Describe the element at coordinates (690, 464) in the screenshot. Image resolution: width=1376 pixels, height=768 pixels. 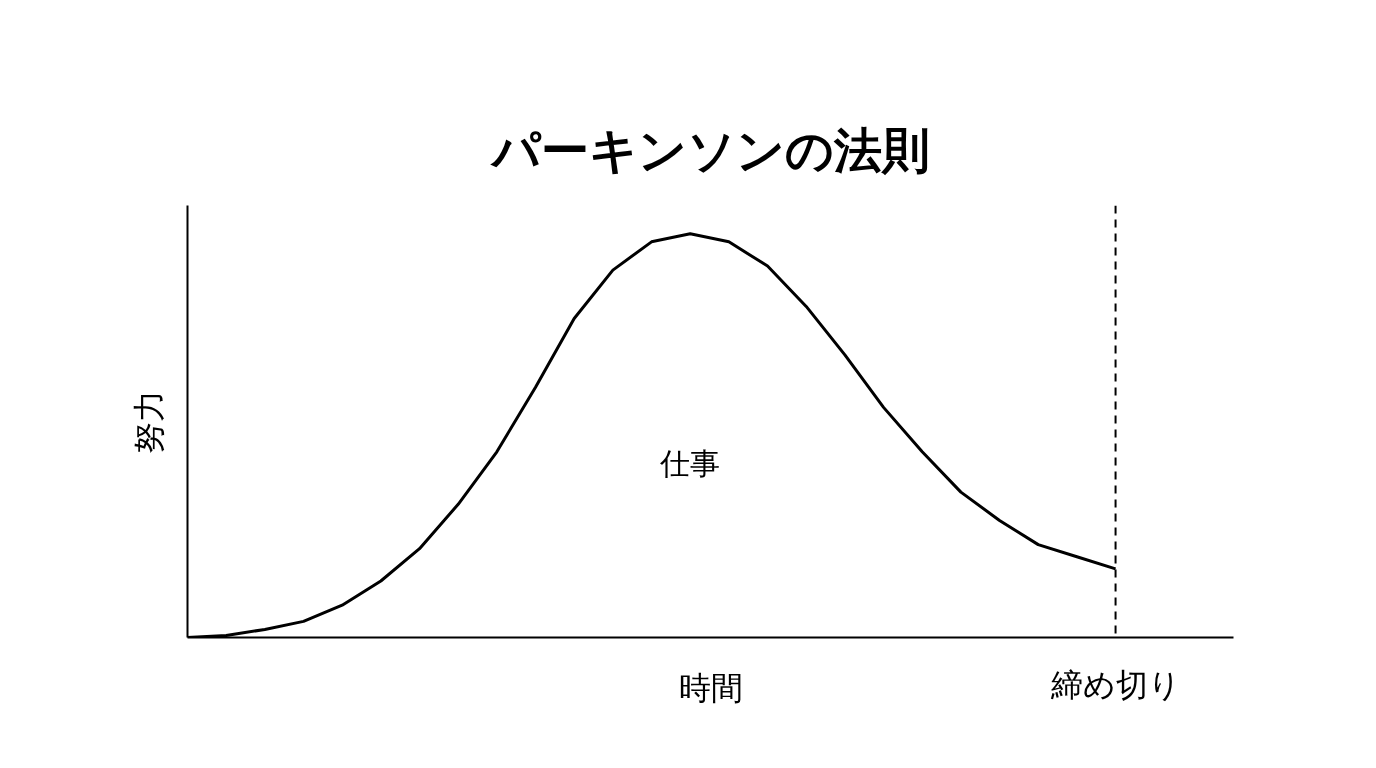
I see `annotation: 仕事` at that location.